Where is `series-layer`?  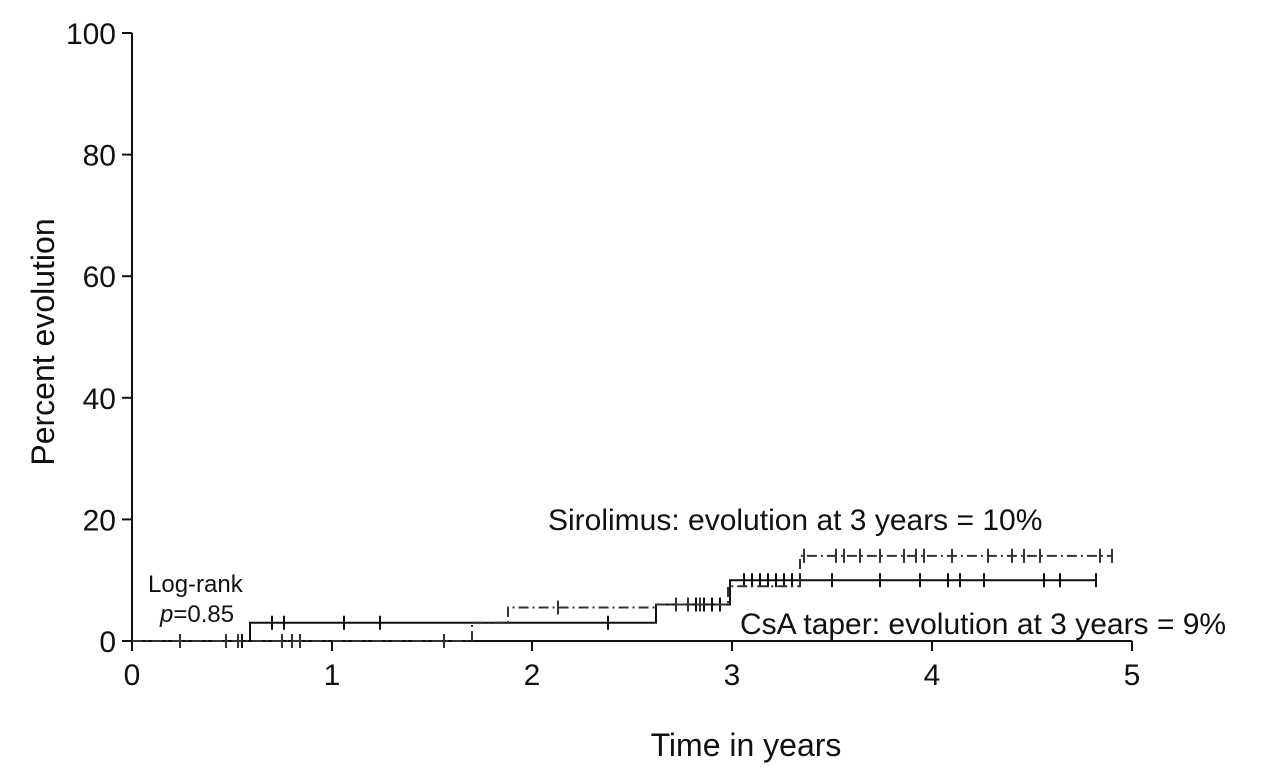
series-layer is located at coordinates (622, 598).